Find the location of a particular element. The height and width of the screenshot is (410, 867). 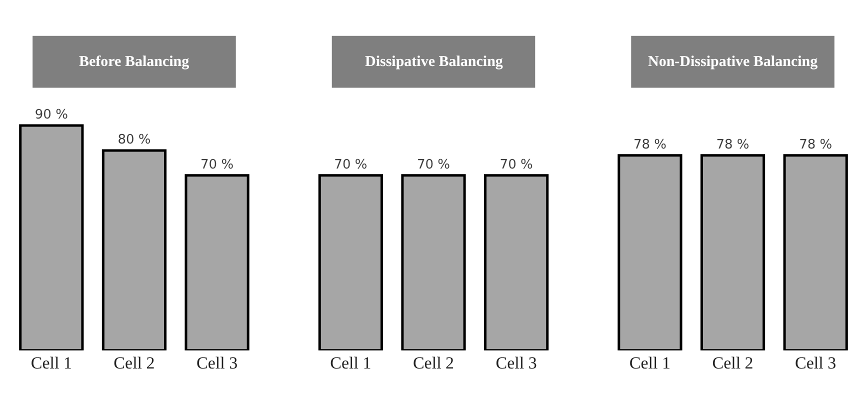

data-label: 90 % is located at coordinates (51, 114).